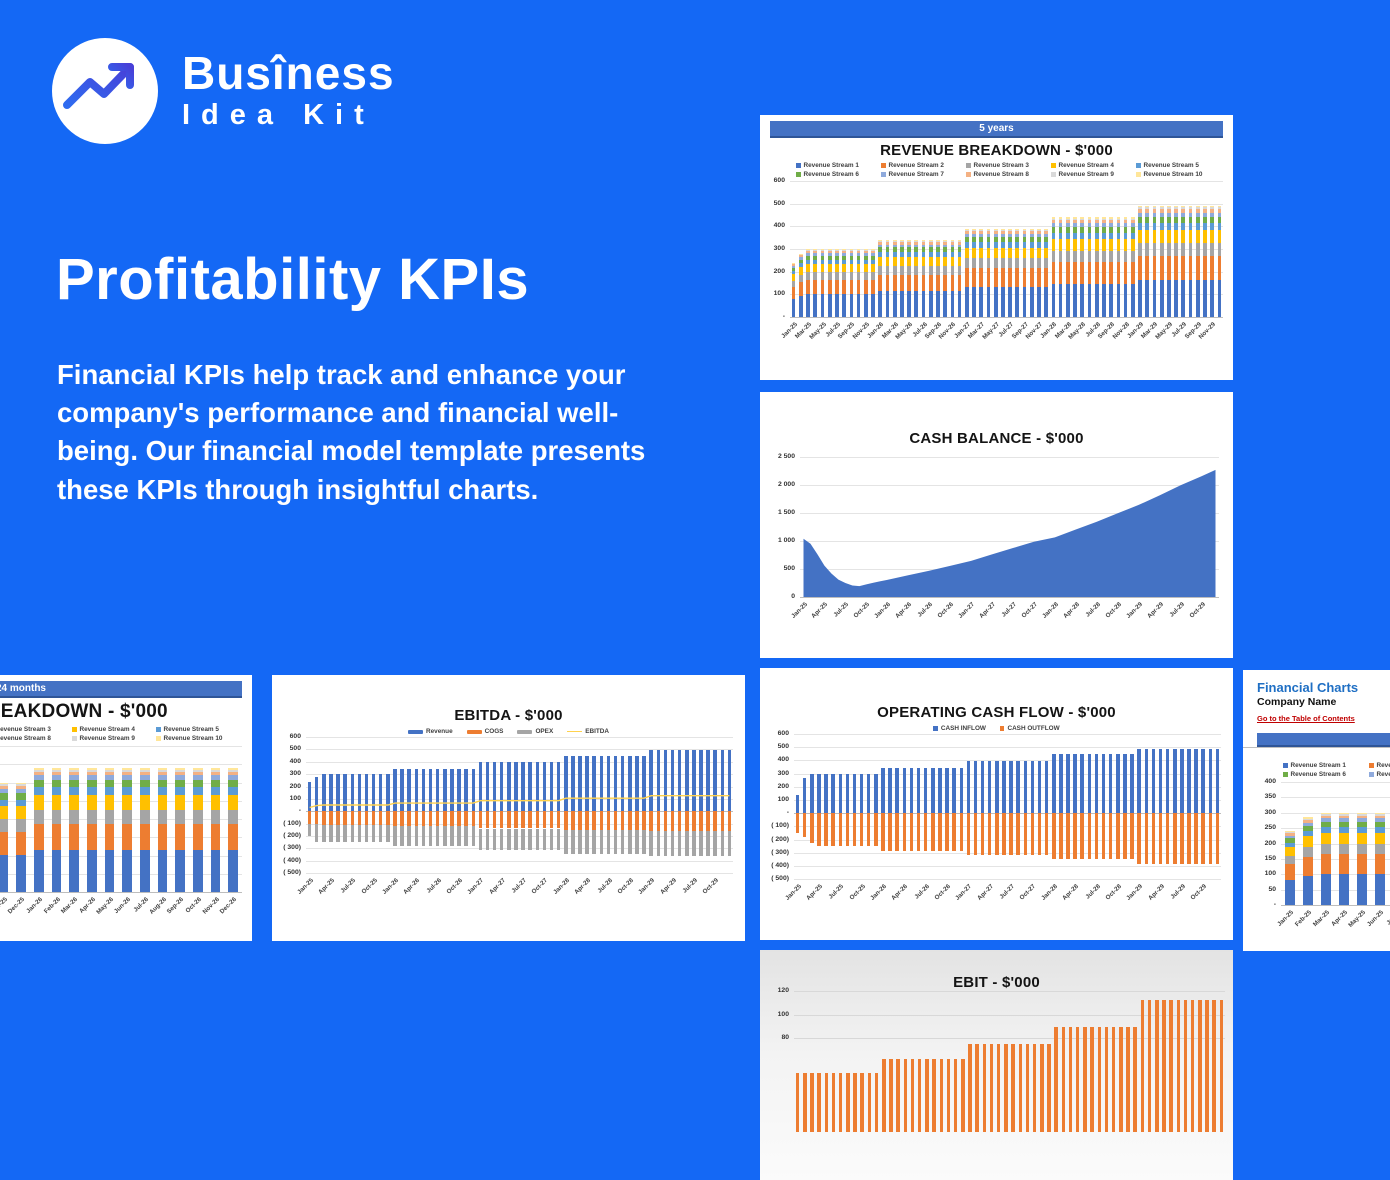  Describe the element at coordinates (1297, 702) in the screenshot. I see `panel-company-name: Company Name` at that location.